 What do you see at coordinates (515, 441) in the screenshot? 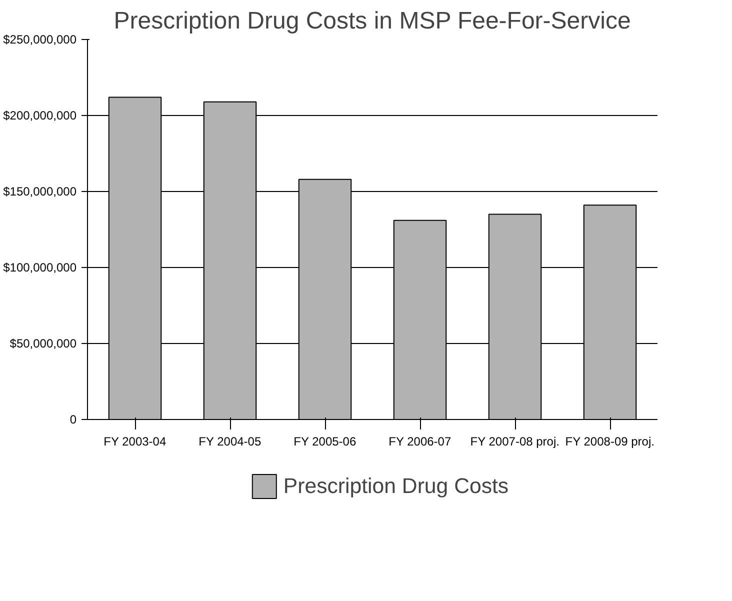
I see `x-tick-label: FY 2007-08 proj.` at bounding box center [515, 441].